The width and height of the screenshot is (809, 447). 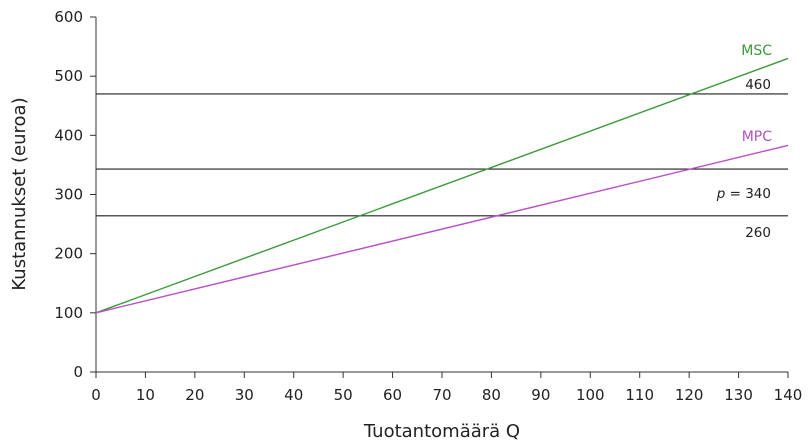 I want to click on x-tick-label: 30, so click(x=244, y=395).